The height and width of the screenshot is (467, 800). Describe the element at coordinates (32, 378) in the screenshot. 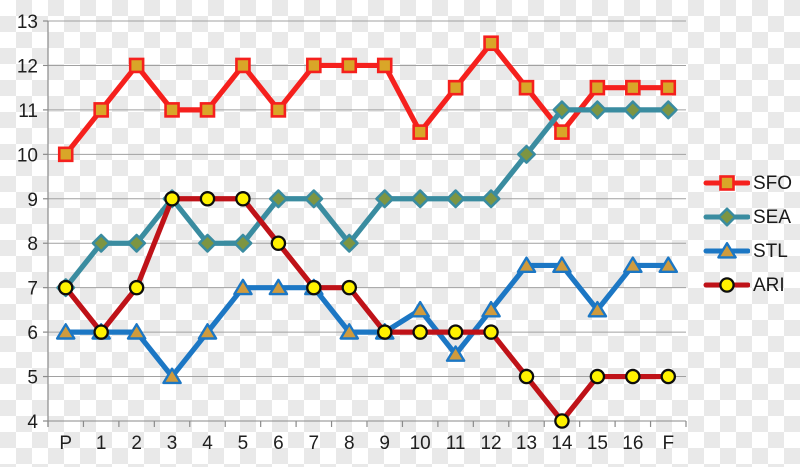

I see `y-tick-label: 5` at that location.